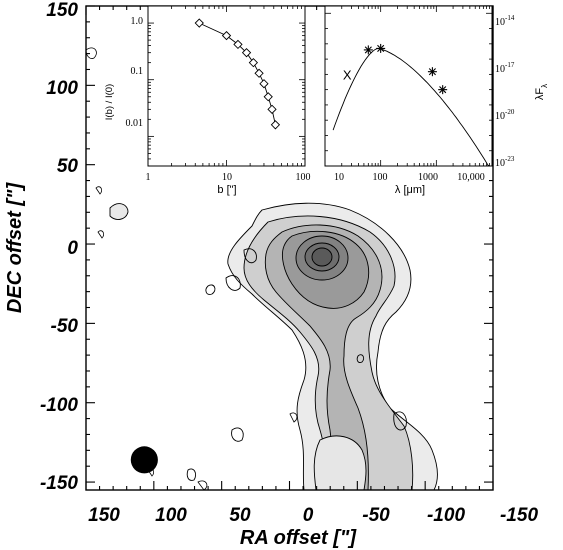 The height and width of the screenshot is (550, 563). I want to click on inset-sed-x-tick: 1000, so click(428, 177).